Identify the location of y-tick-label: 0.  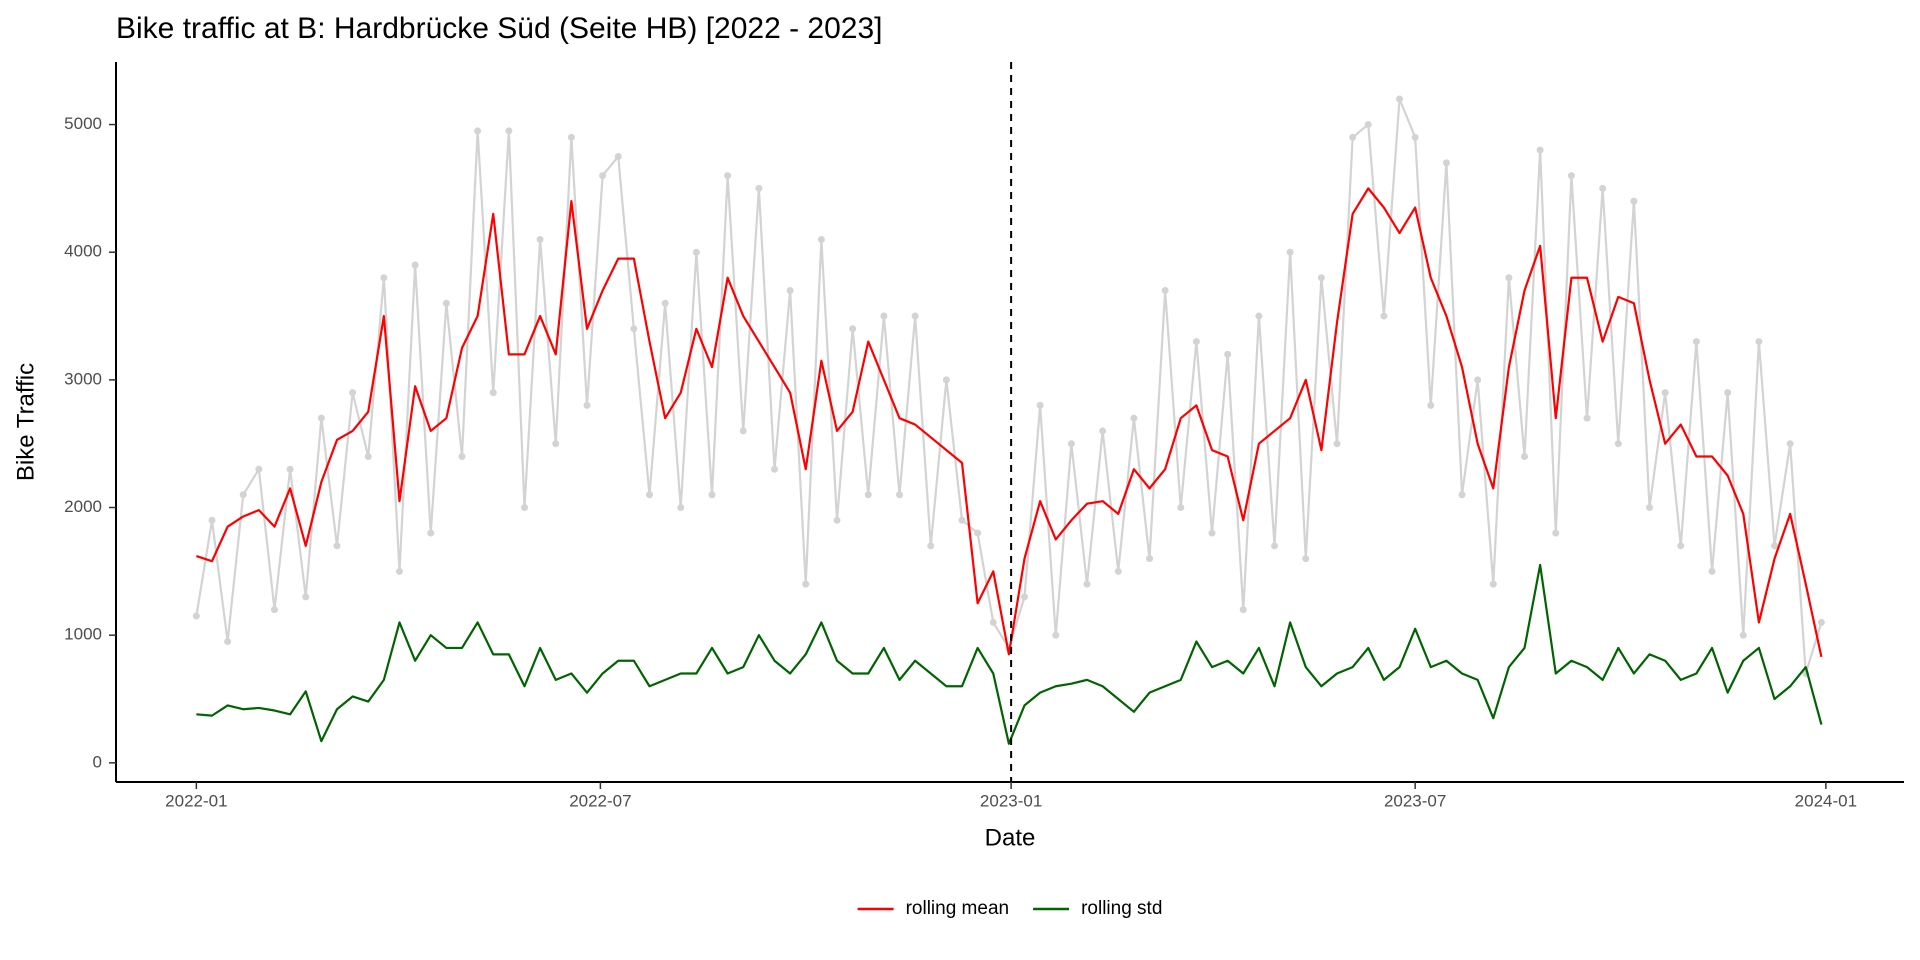
(97, 761).